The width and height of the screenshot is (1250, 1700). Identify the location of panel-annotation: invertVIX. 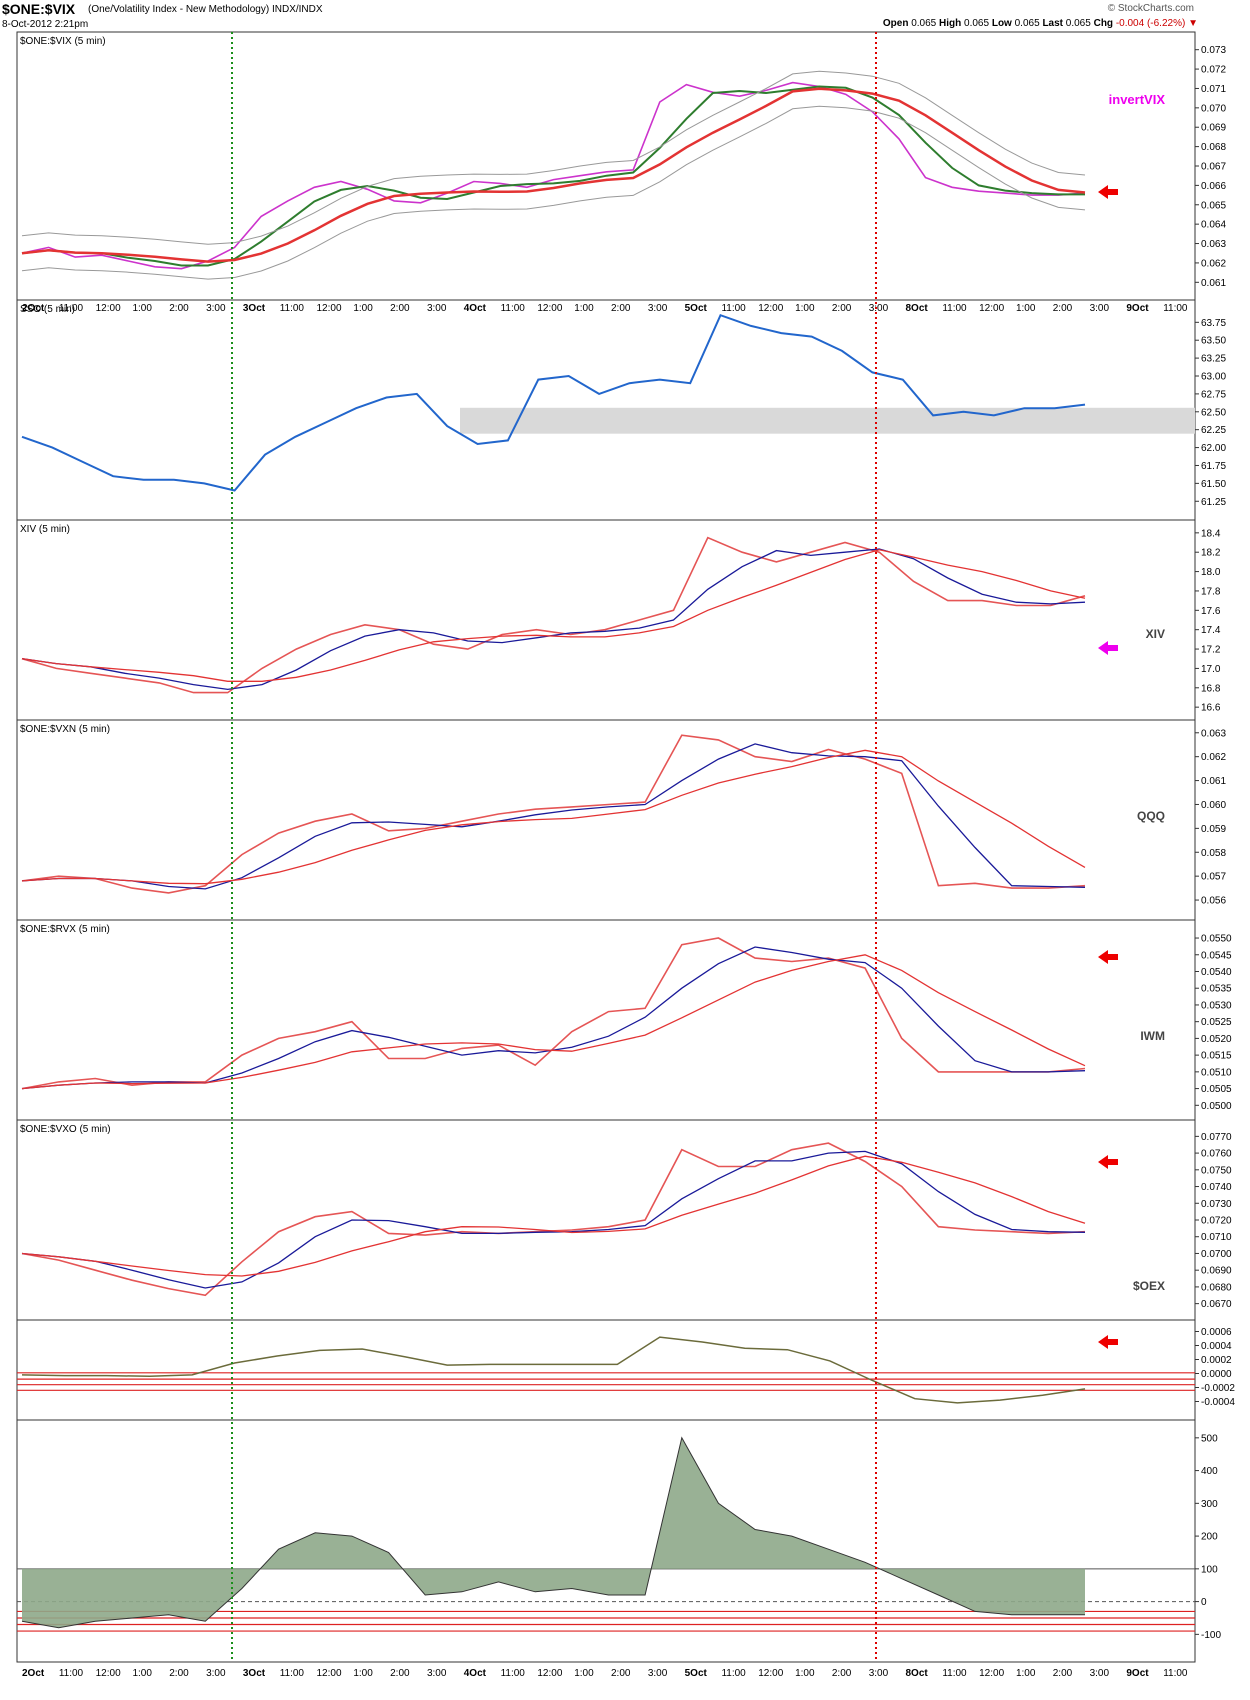
(1137, 99).